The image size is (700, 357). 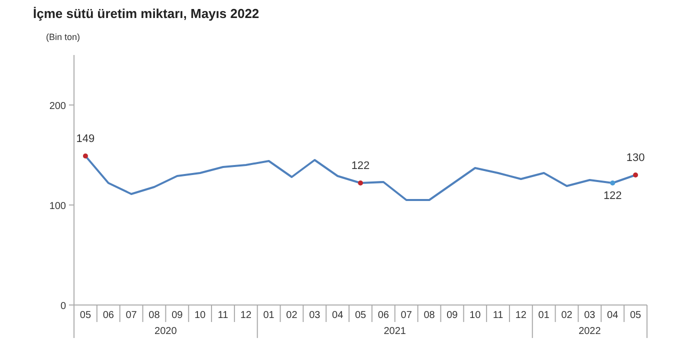 What do you see at coordinates (57, 206) in the screenshot?
I see `y-tick-label: 100` at bounding box center [57, 206].